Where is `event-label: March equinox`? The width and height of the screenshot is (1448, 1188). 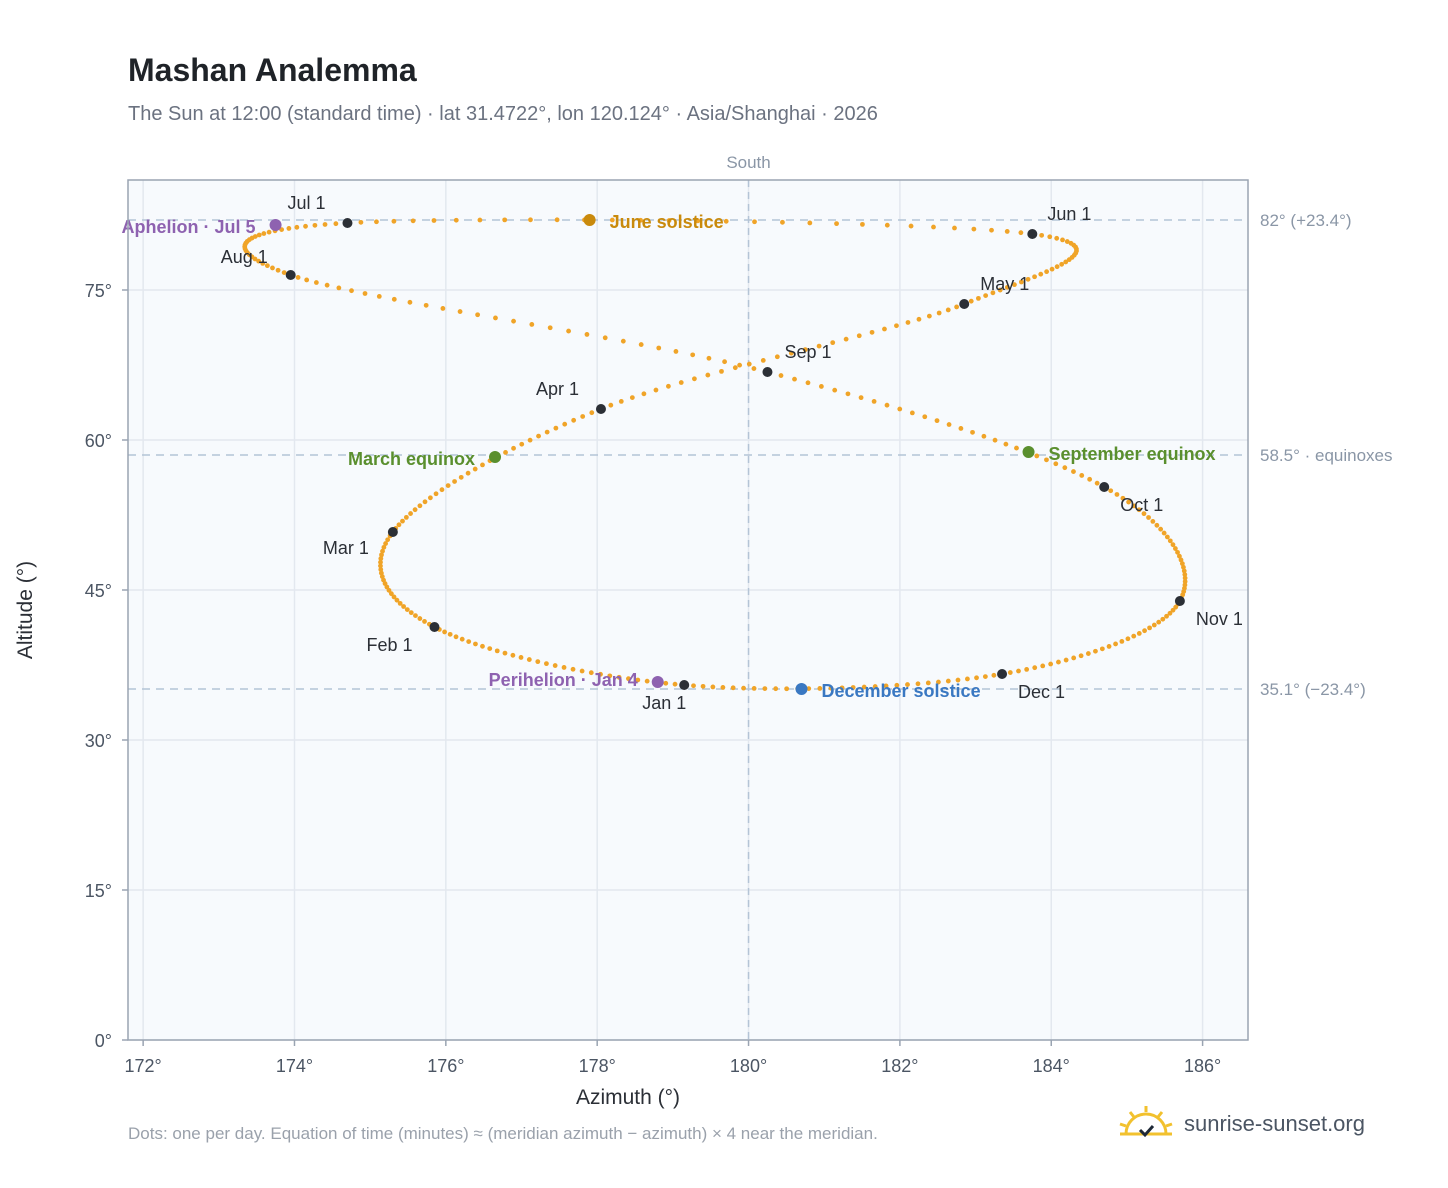
event-label: March equinox is located at coordinates (411, 459).